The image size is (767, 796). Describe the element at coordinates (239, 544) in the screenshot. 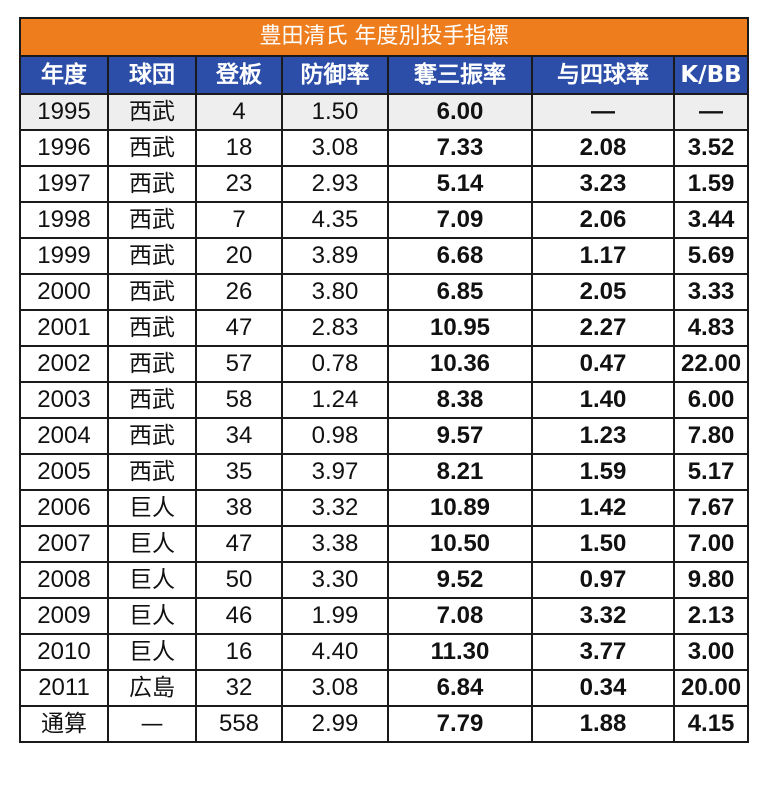

I see `appearances-cell: 47` at that location.